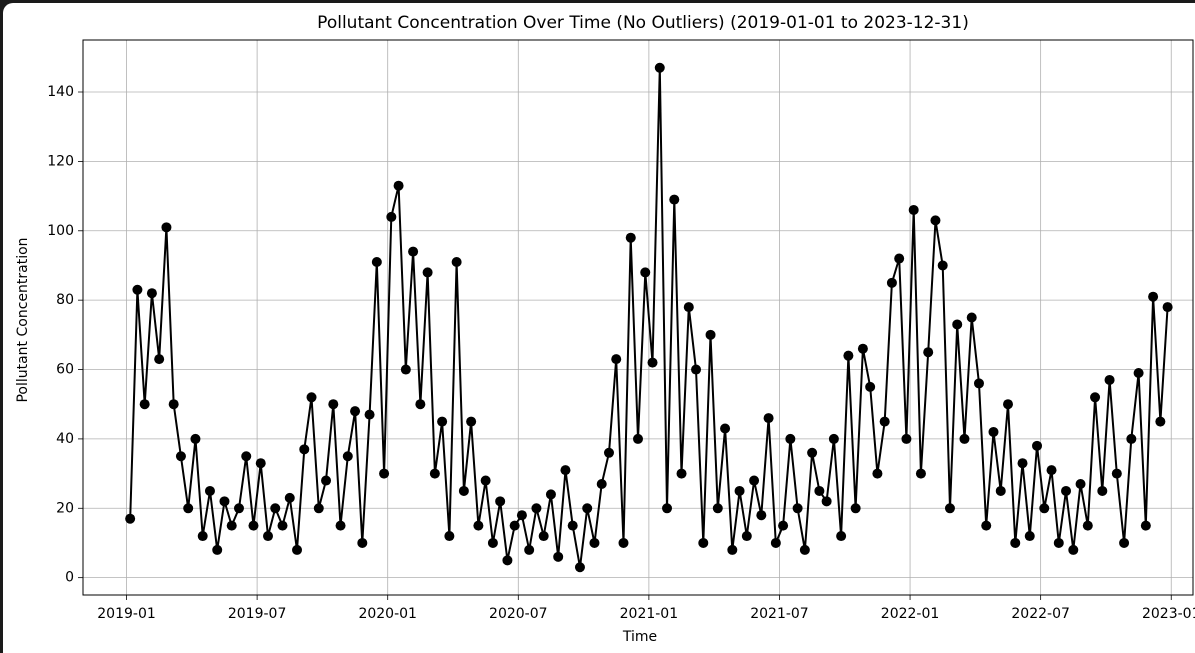 Image resolution: width=1195 pixels, height=653 pixels. I want to click on y-axis-label: Pollutant Concentration, so click(23, 319).